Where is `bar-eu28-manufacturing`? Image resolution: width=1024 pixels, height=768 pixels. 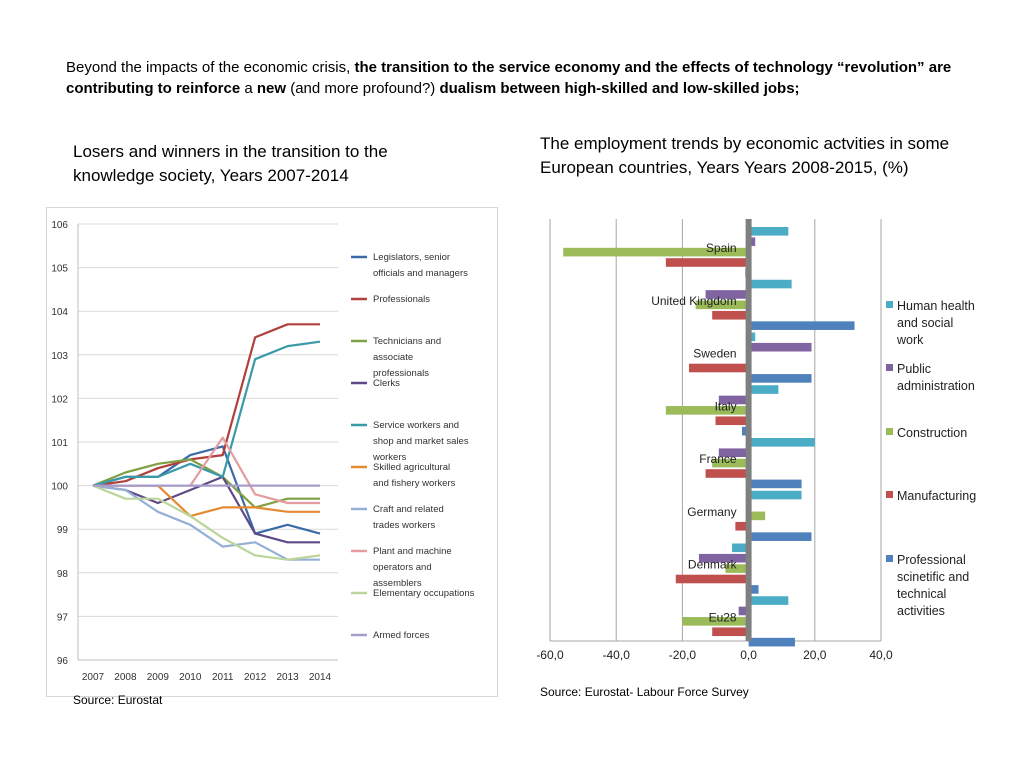 bar-eu28-manufacturing is located at coordinates (730, 632).